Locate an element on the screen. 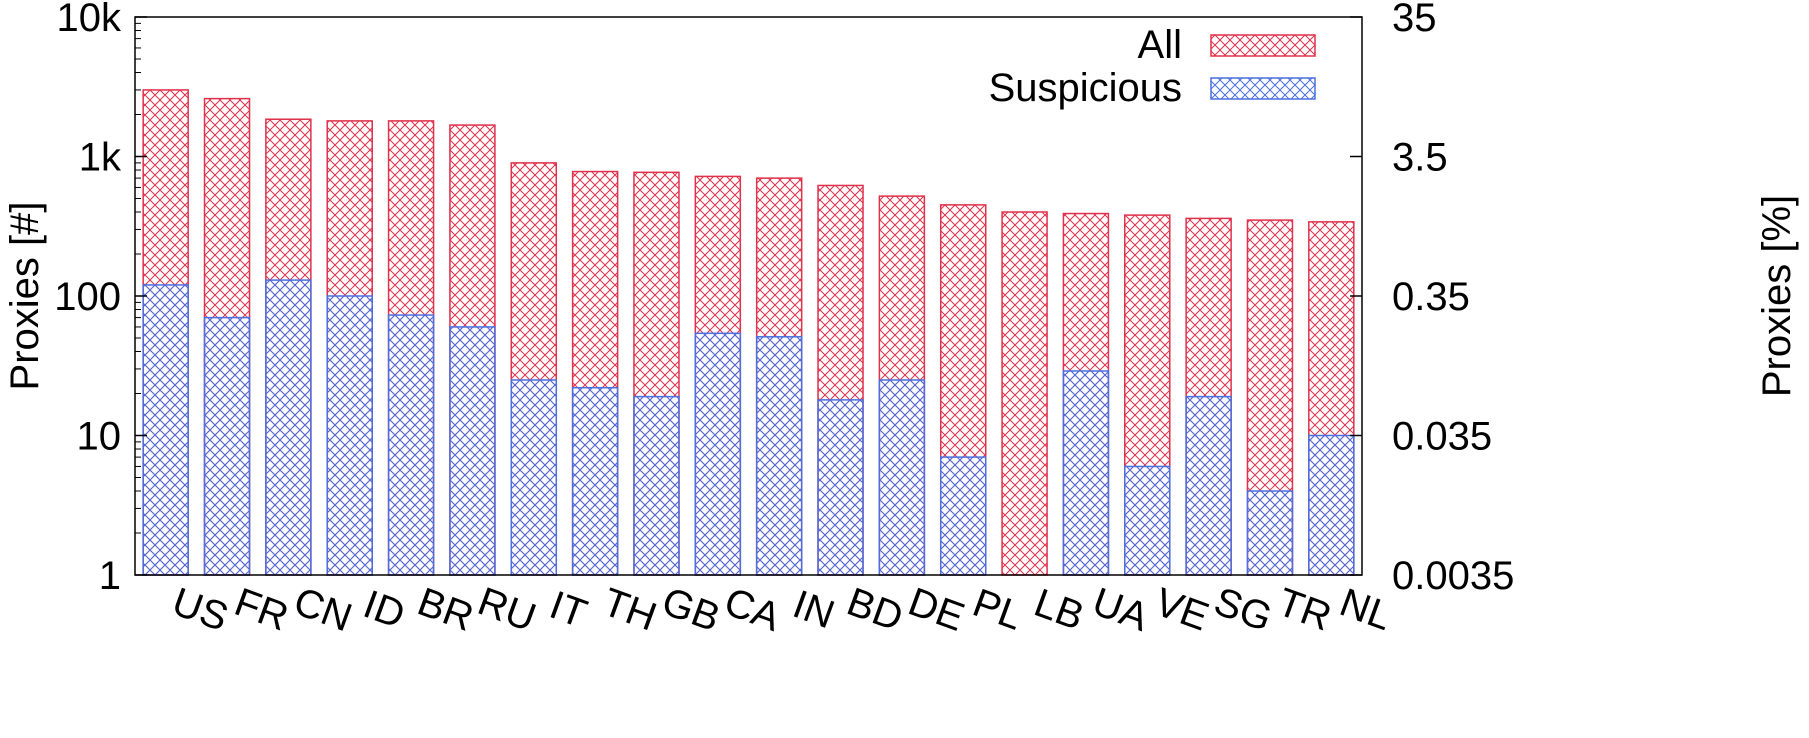 The width and height of the screenshot is (1809, 738). bar-suspicious-IT is located at coordinates (534, 477).